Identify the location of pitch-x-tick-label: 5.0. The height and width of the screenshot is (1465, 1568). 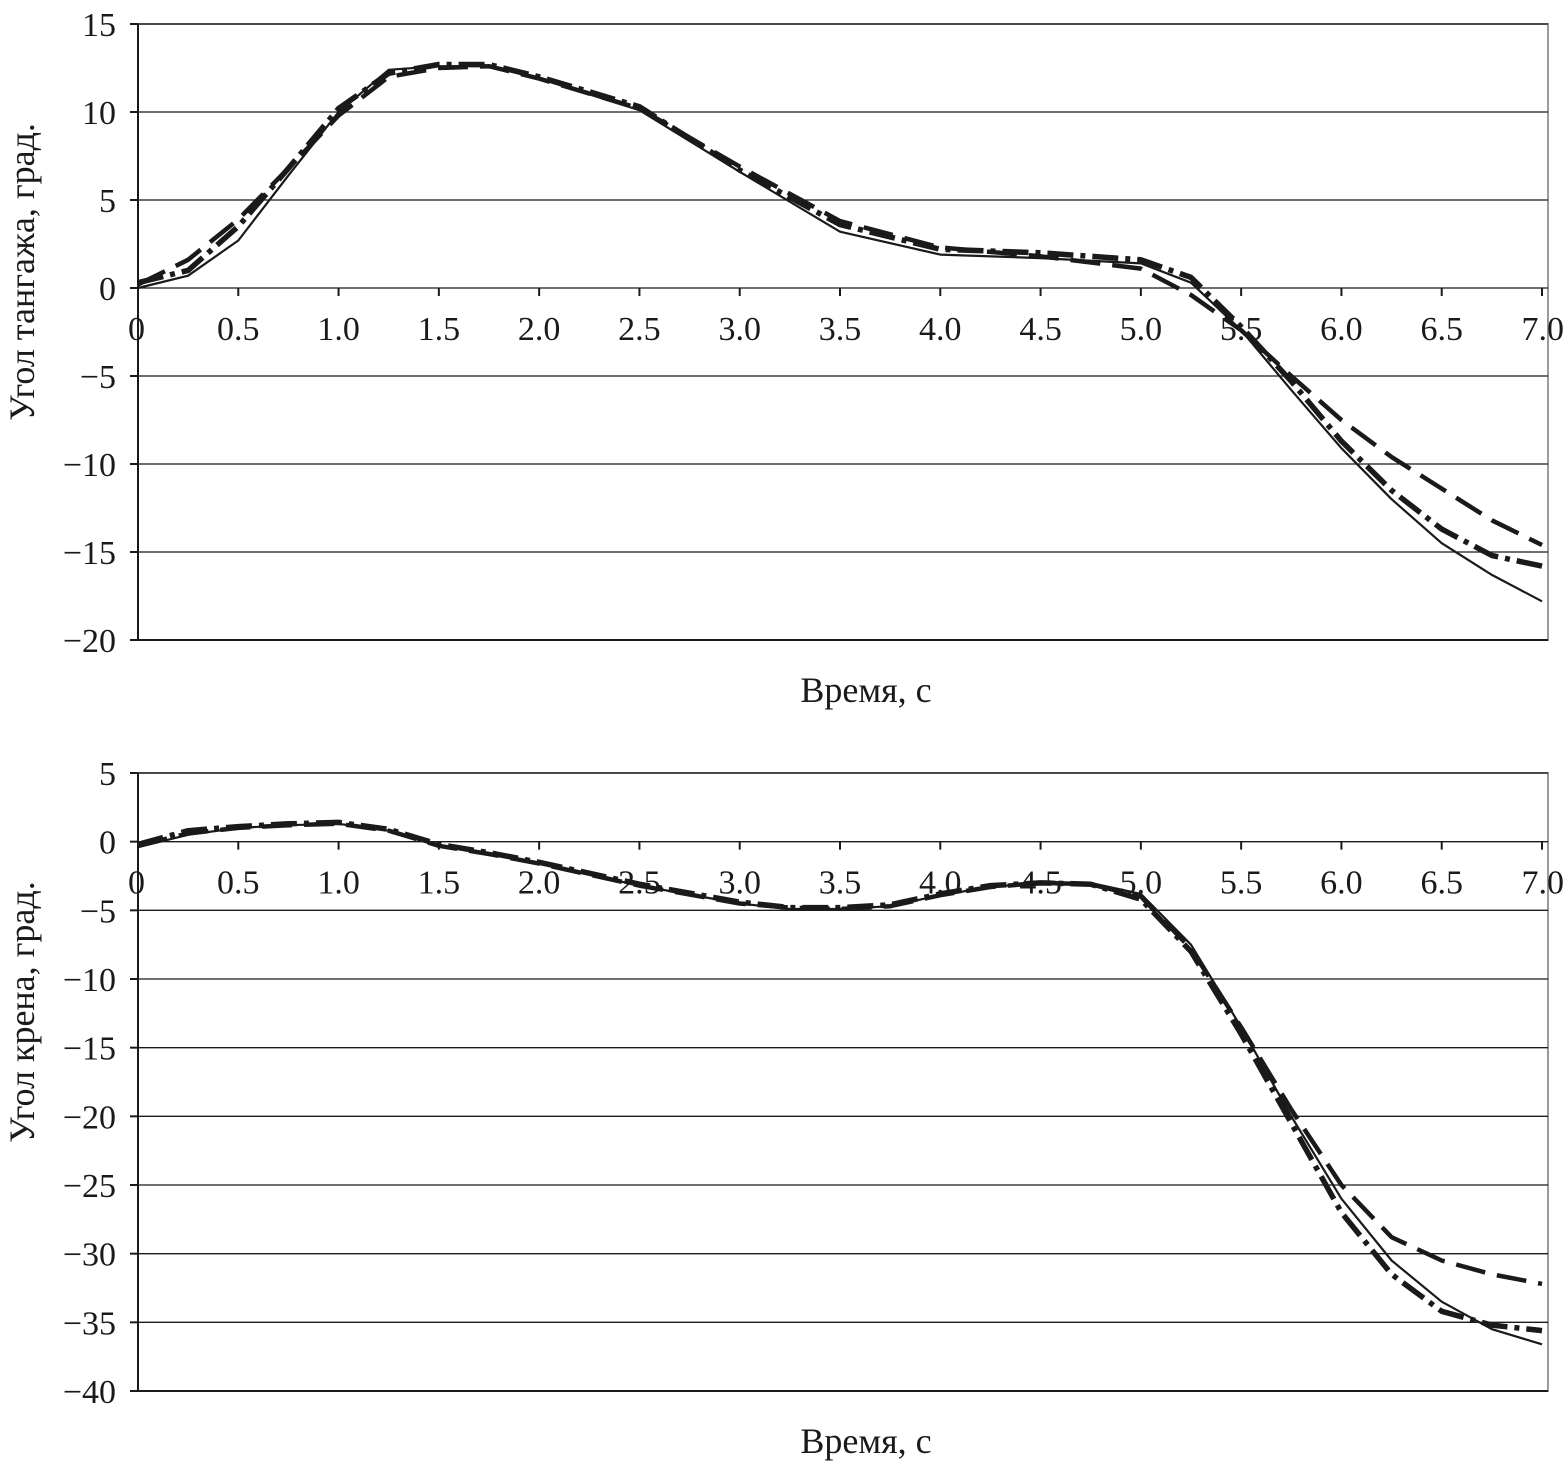
(1141, 329).